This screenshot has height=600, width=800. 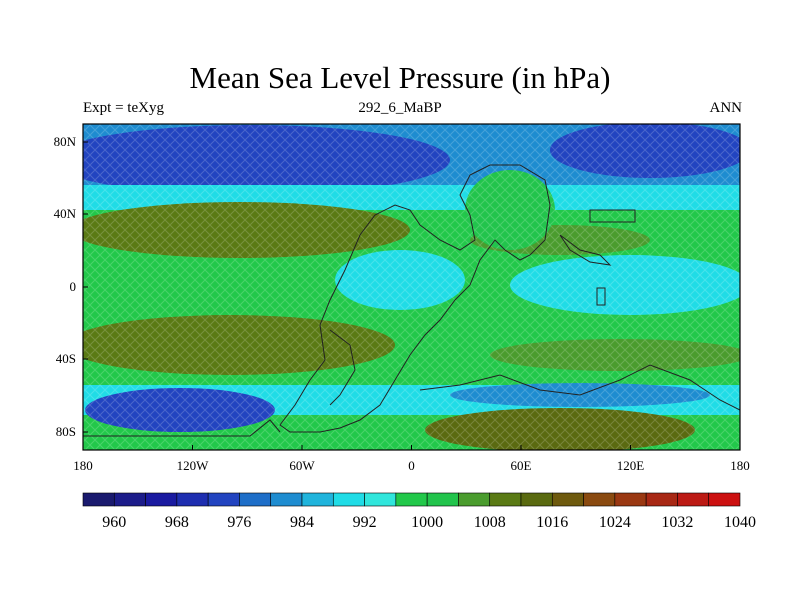 I want to click on colorbar-label: 976, so click(x=239, y=522).